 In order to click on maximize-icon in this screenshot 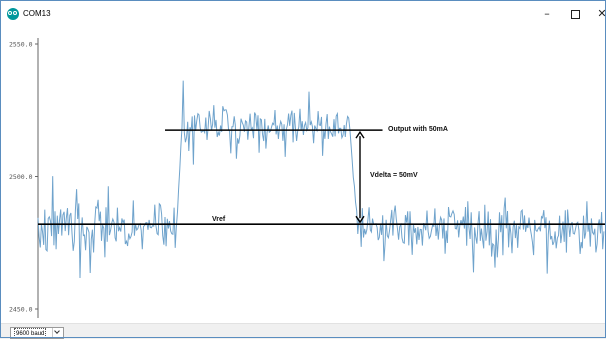, I will do `click(575, 14)`.